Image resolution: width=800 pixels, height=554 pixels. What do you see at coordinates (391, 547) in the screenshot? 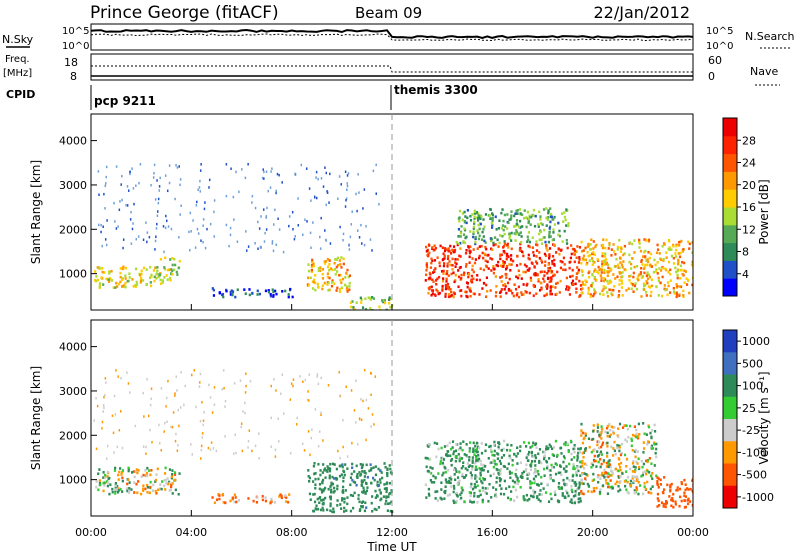
I see `time-axis-label: Time UT` at bounding box center [391, 547].